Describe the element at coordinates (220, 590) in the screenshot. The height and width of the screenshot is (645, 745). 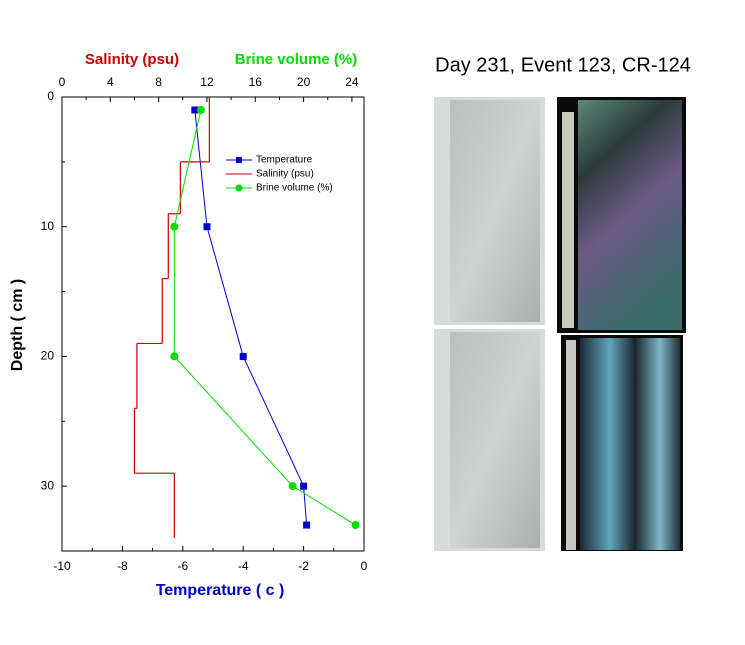
I see `x-axis-label: Temperature ( c )` at that location.